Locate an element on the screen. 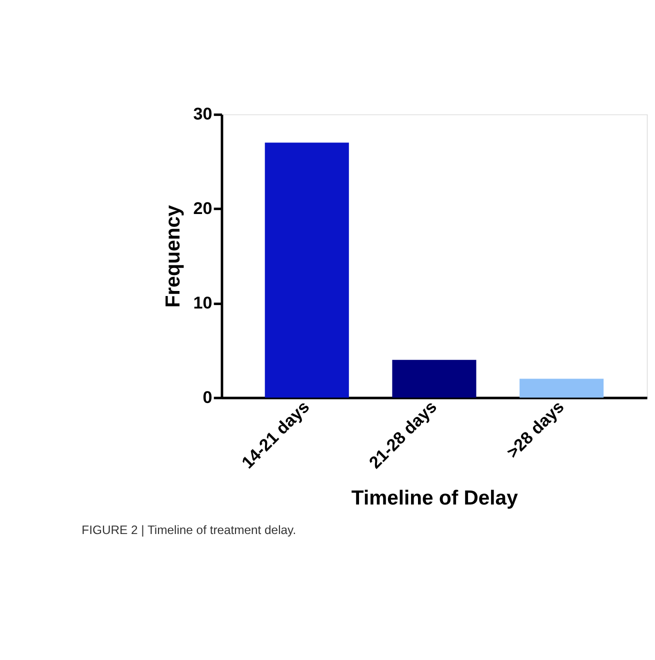 Image resolution: width=655 pixels, height=660 pixels. y-axis-title: Frequency is located at coordinates (173, 256).